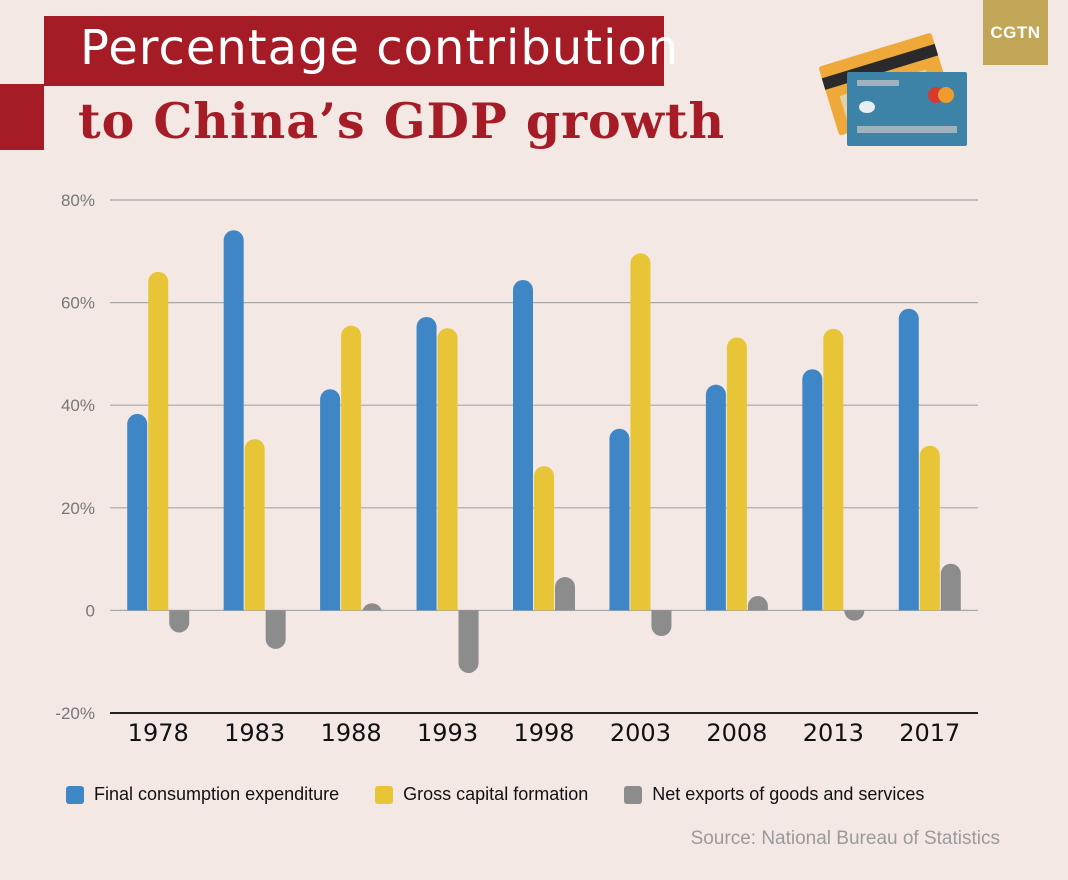 The image size is (1068, 880). Describe the element at coordinates (78, 200) in the screenshot. I see `y-tick-label: 80%` at that location.